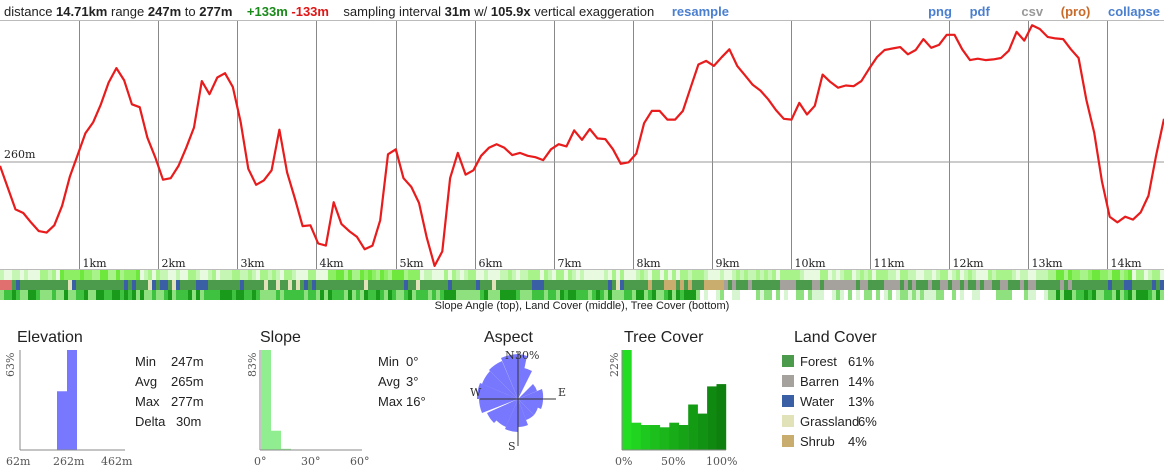  Describe the element at coordinates (1048, 11) in the screenshot. I see `csv-pro-link: csv (pro)` at that location.